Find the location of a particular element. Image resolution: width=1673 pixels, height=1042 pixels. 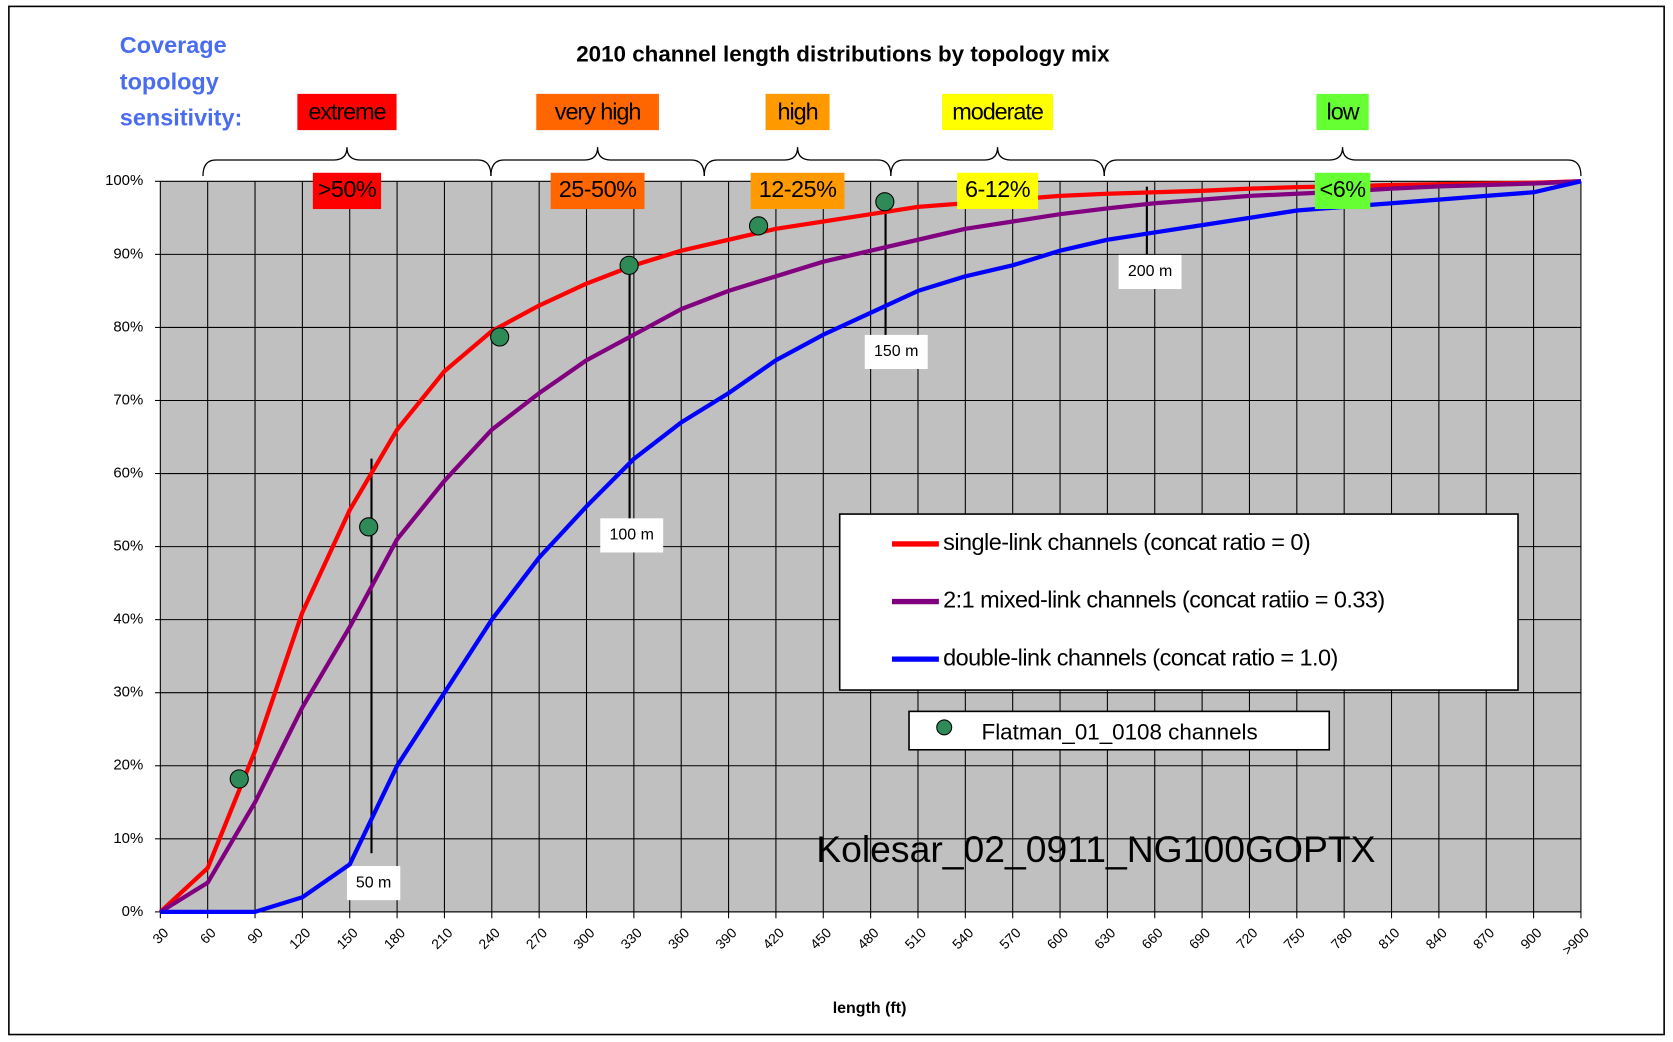

band-name: extreme is located at coordinates (346, 111).